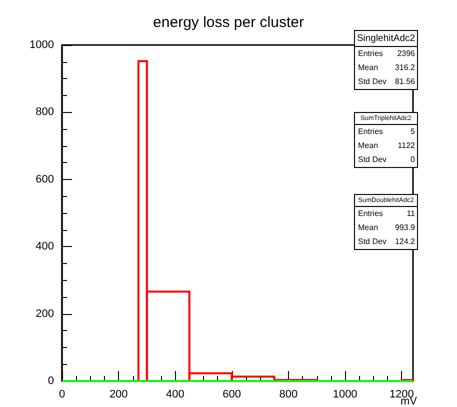  I want to click on y-tick-label: 600, so click(45, 179).